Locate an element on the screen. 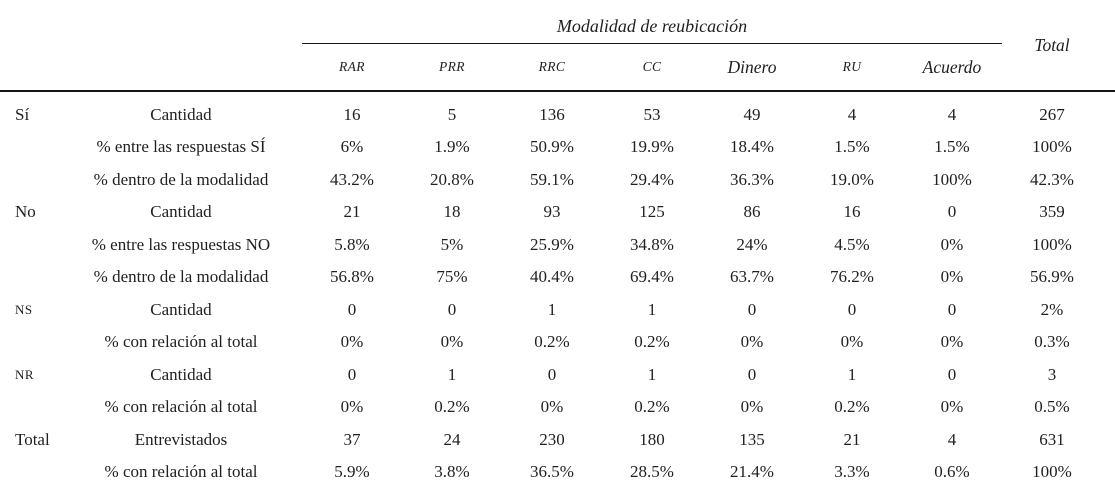 The height and width of the screenshot is (492, 1115). data-cell: 86 is located at coordinates (752, 212).